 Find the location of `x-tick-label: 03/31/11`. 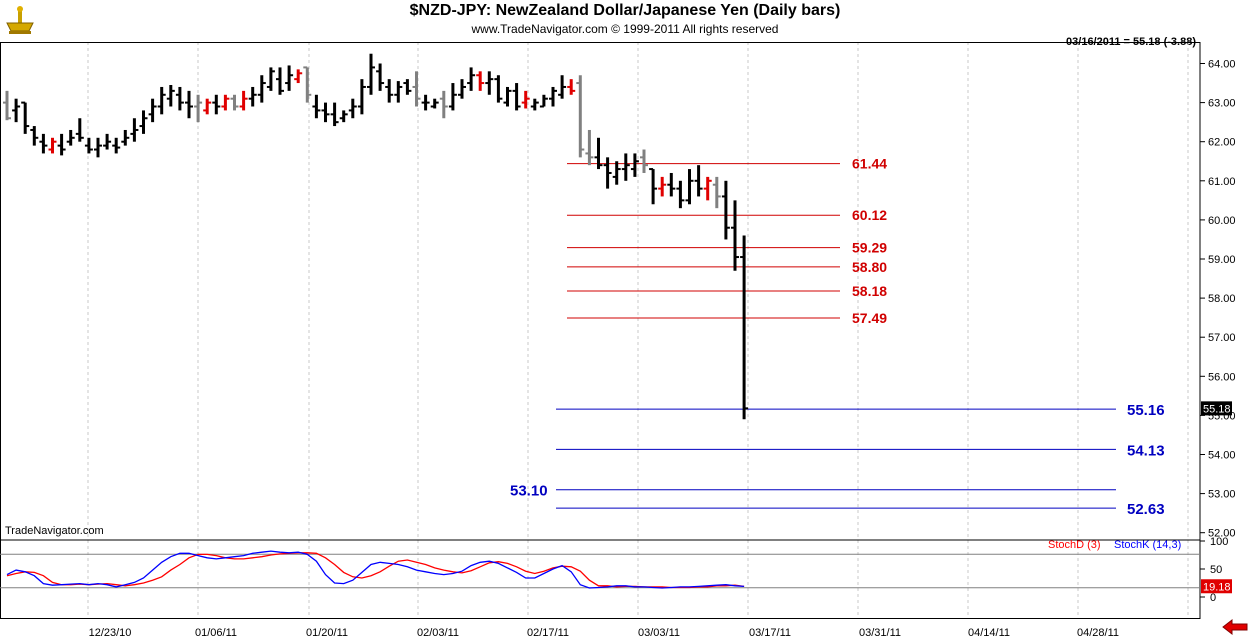

x-tick-label: 03/31/11 is located at coordinates (880, 633).